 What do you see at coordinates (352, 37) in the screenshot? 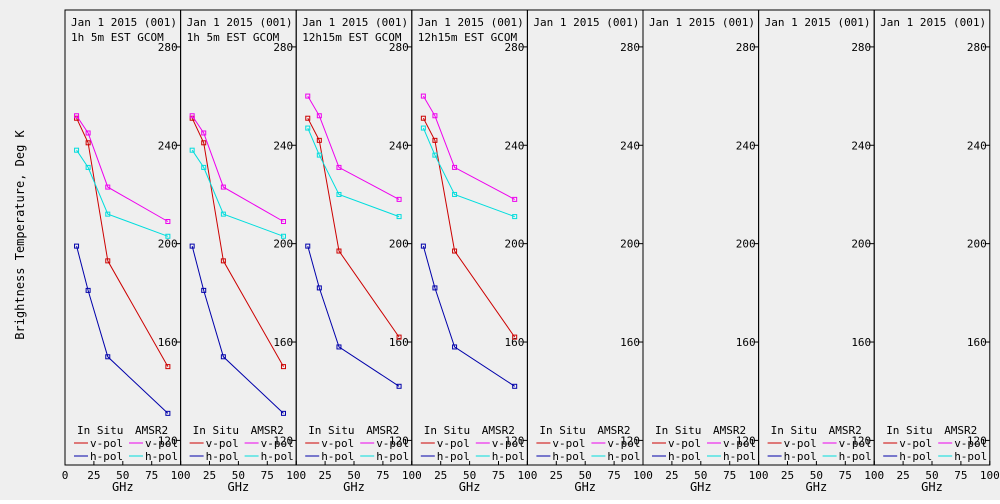
I see `panel-subtitle: 12h15m EST GCOM` at bounding box center [352, 37].